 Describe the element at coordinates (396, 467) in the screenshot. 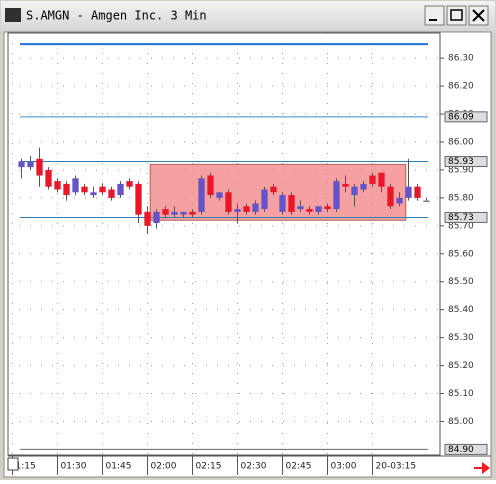

I see `x-tick-label: 20-03:15` at that location.